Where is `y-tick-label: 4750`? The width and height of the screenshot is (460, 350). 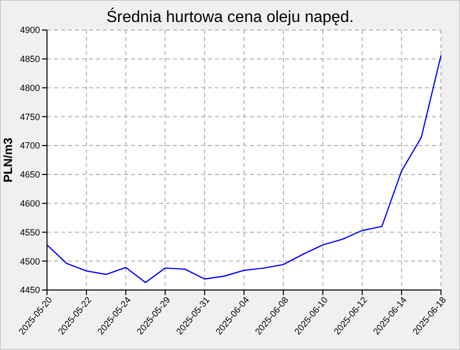 y-tick-label: 4750 is located at coordinates (30, 117).